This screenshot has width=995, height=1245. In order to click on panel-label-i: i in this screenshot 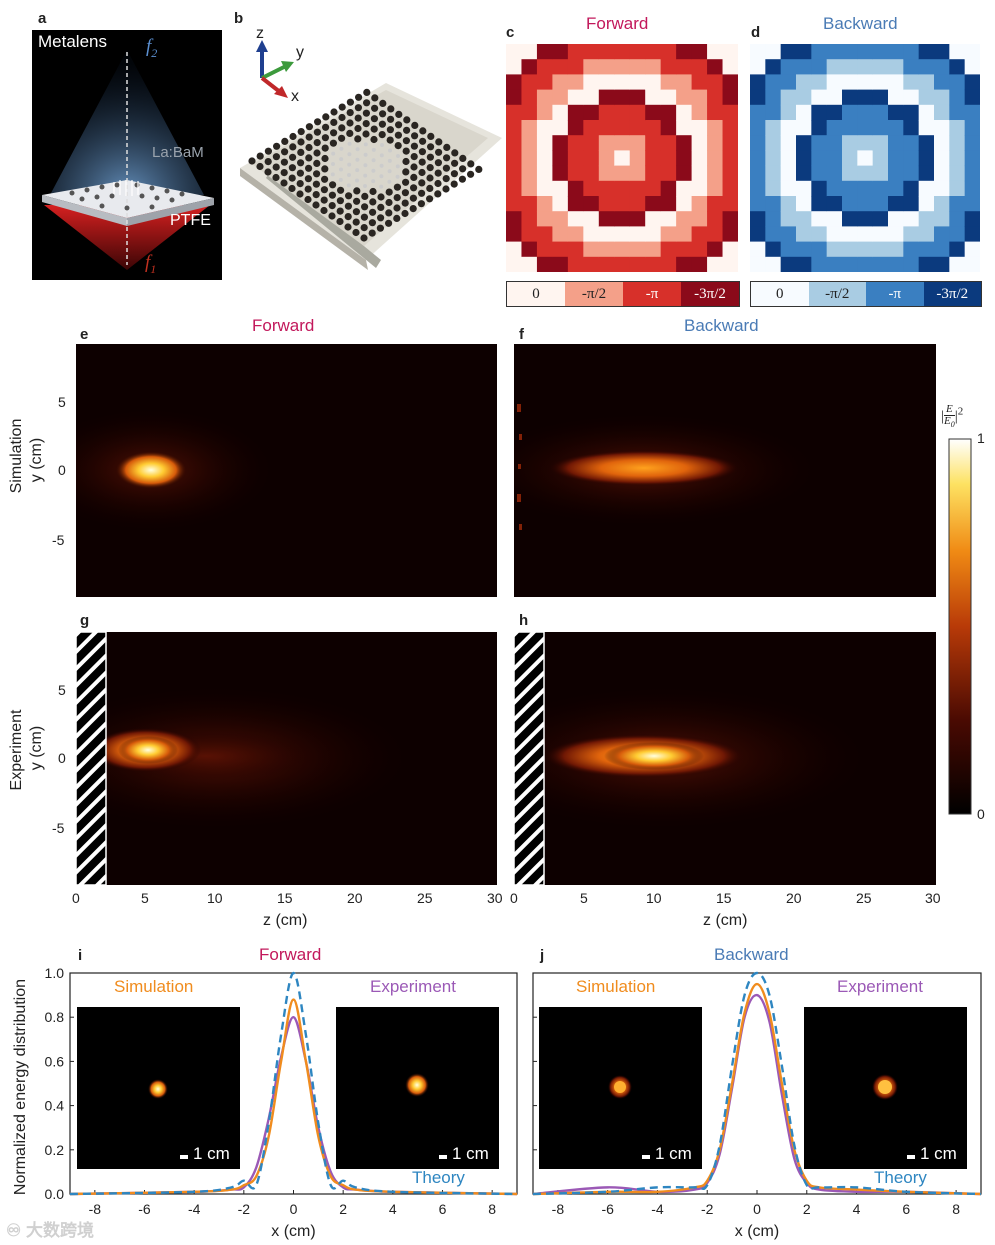, I will do `click(80, 955)`.